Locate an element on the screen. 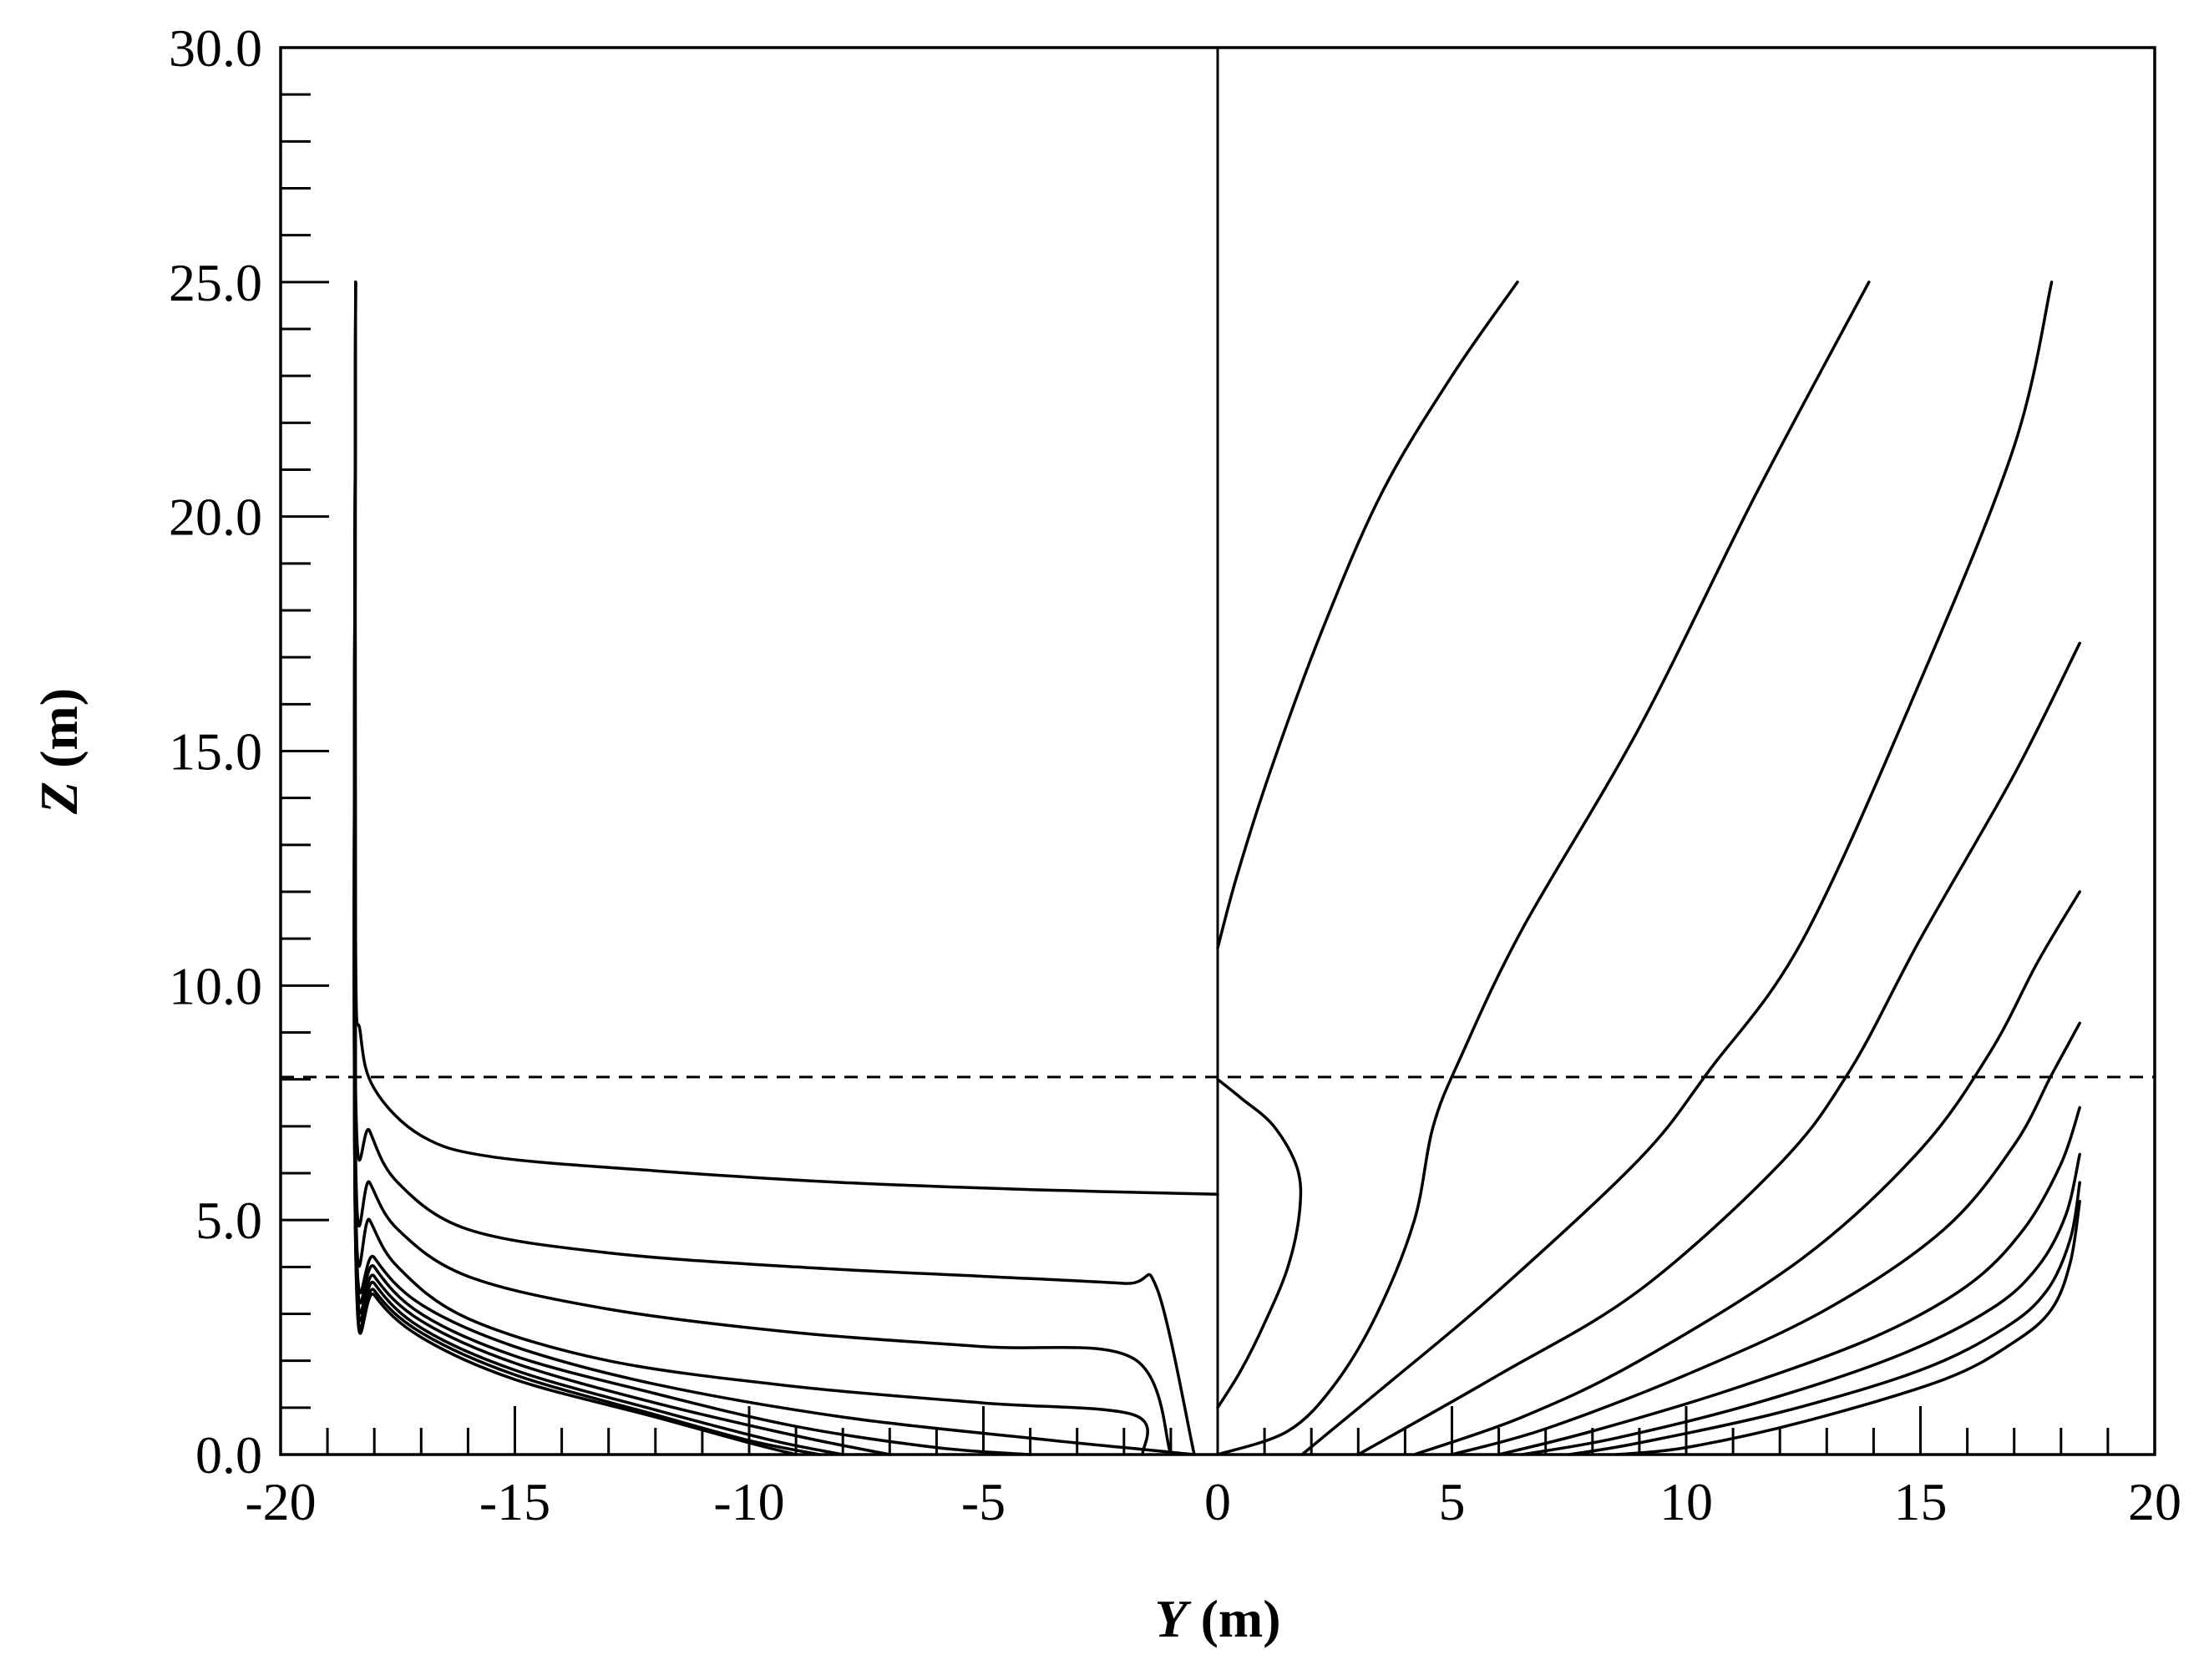 The width and height of the screenshot is (2209, 1680). y-tick-label: 15.0 is located at coordinates (216, 752).